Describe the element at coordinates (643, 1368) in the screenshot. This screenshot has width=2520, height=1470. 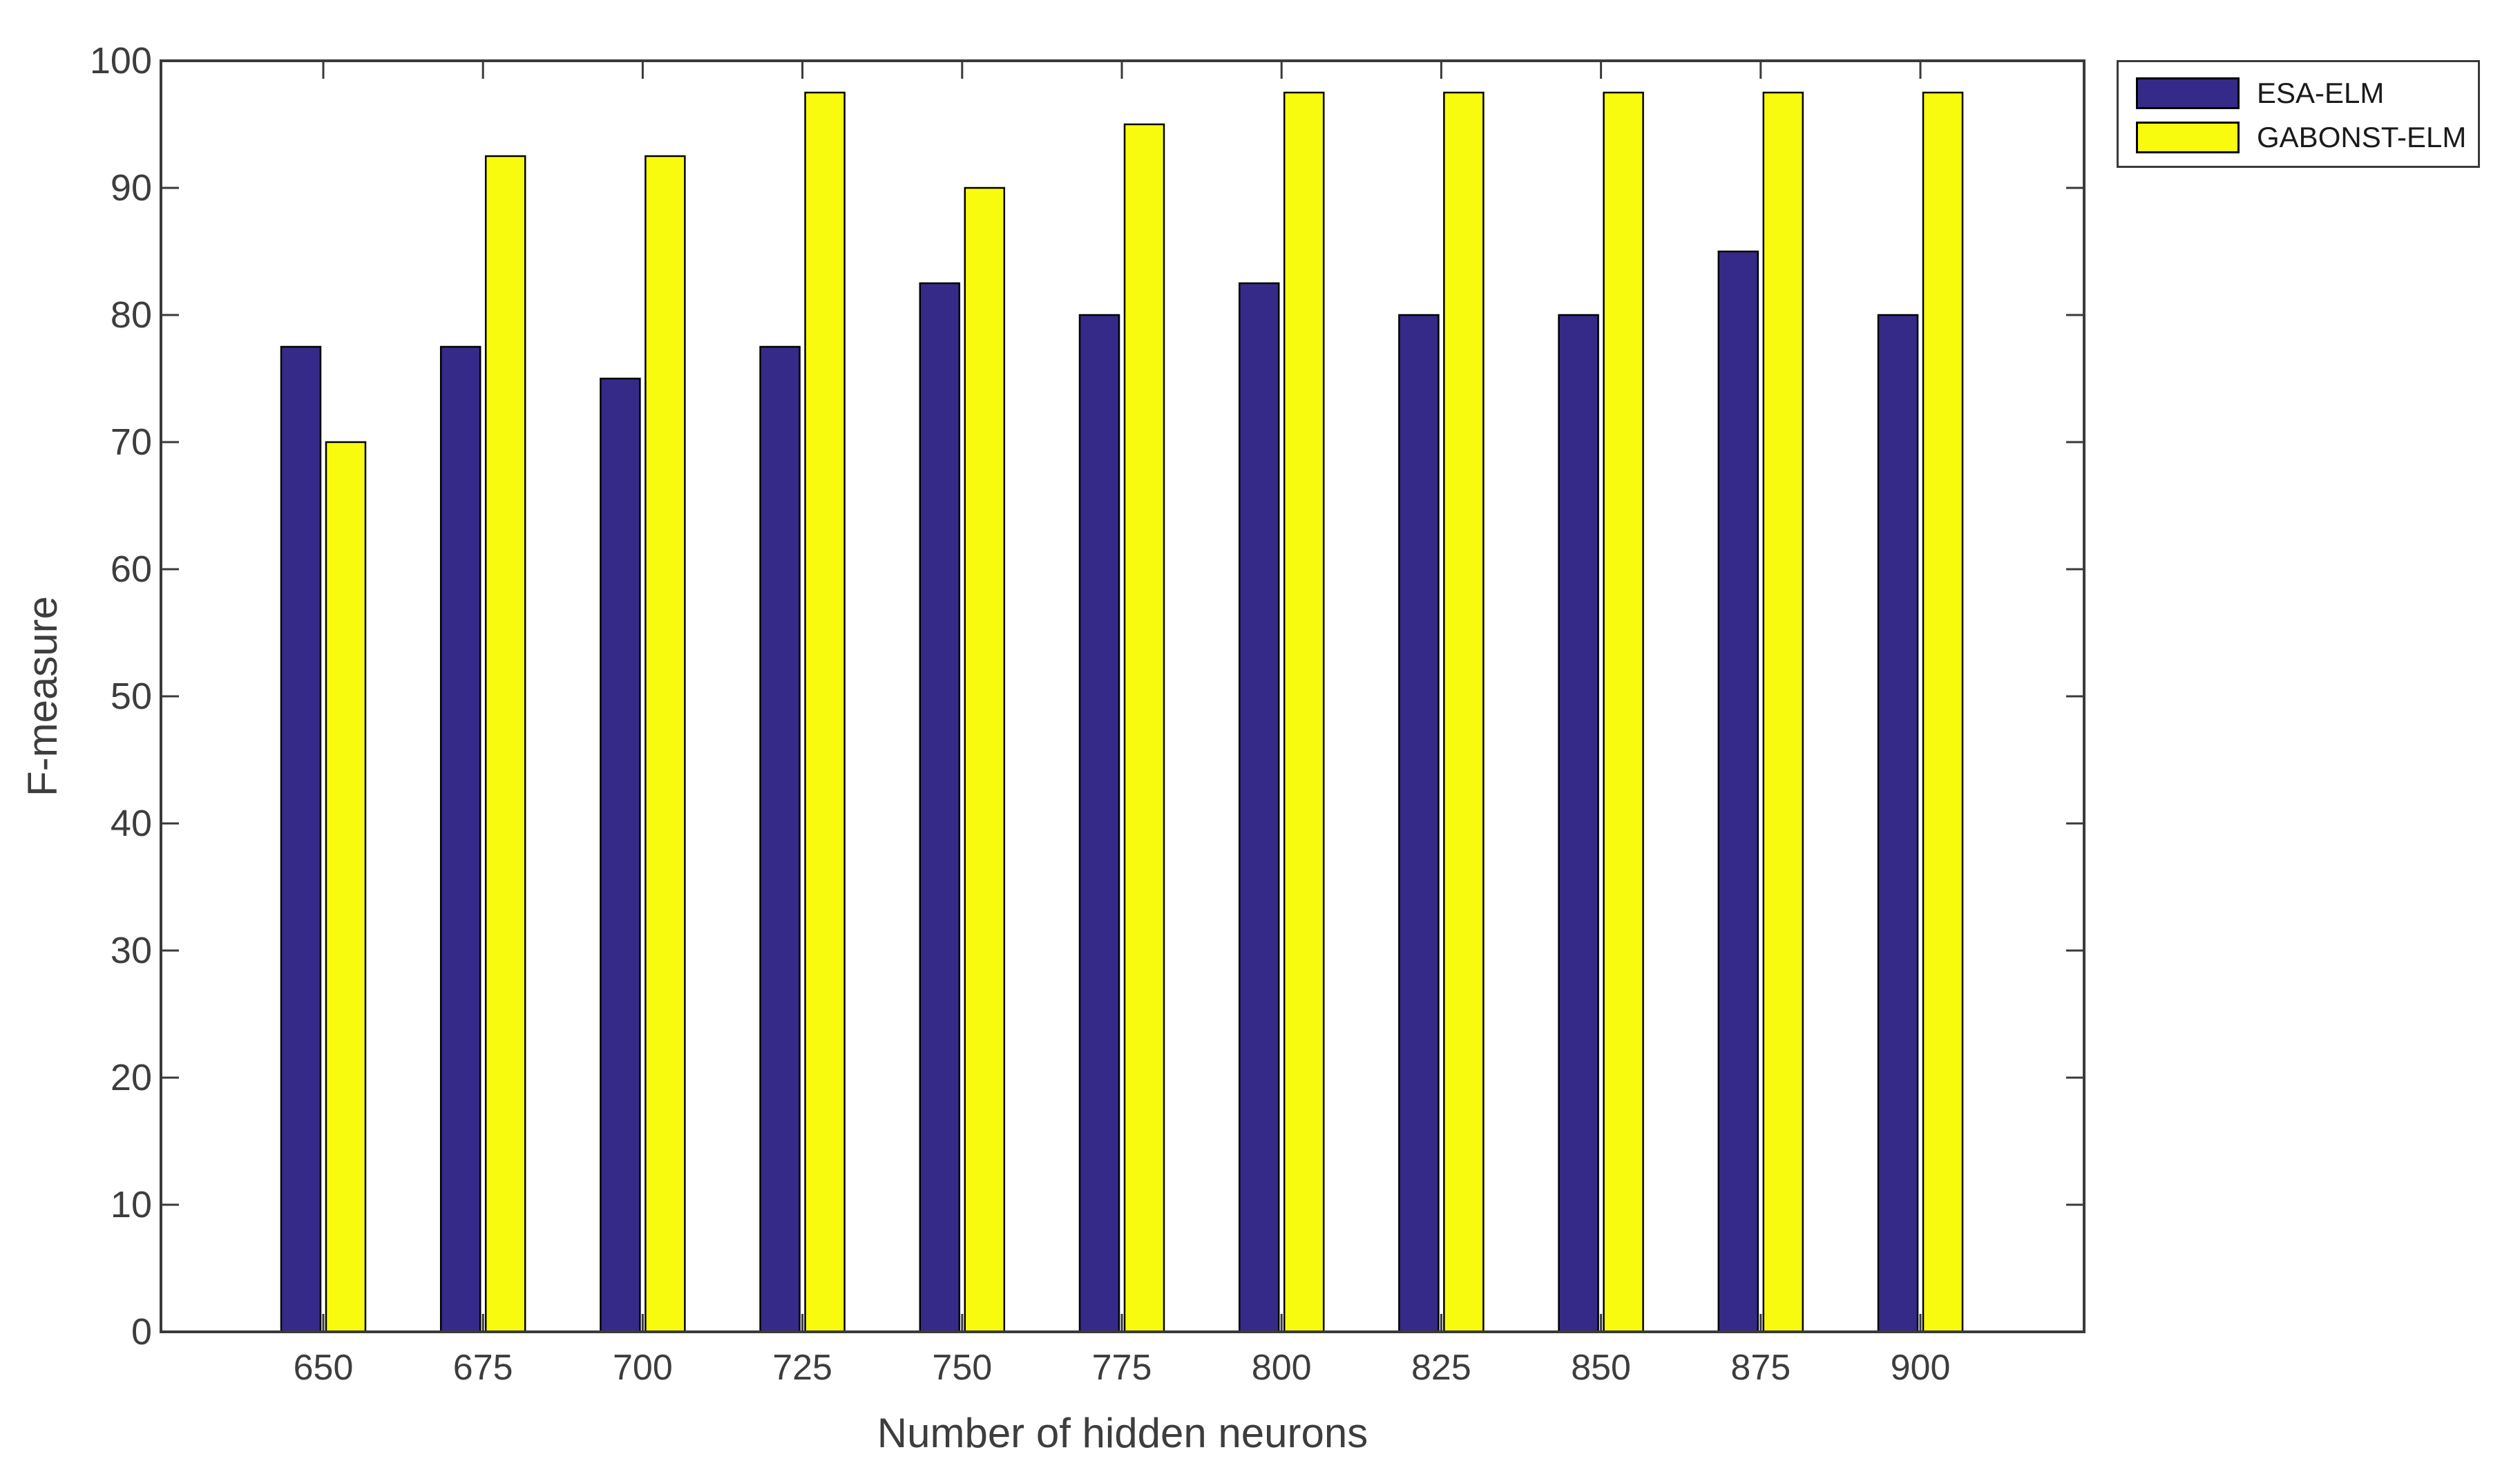
I see `x-tick-label-700: 700` at that location.